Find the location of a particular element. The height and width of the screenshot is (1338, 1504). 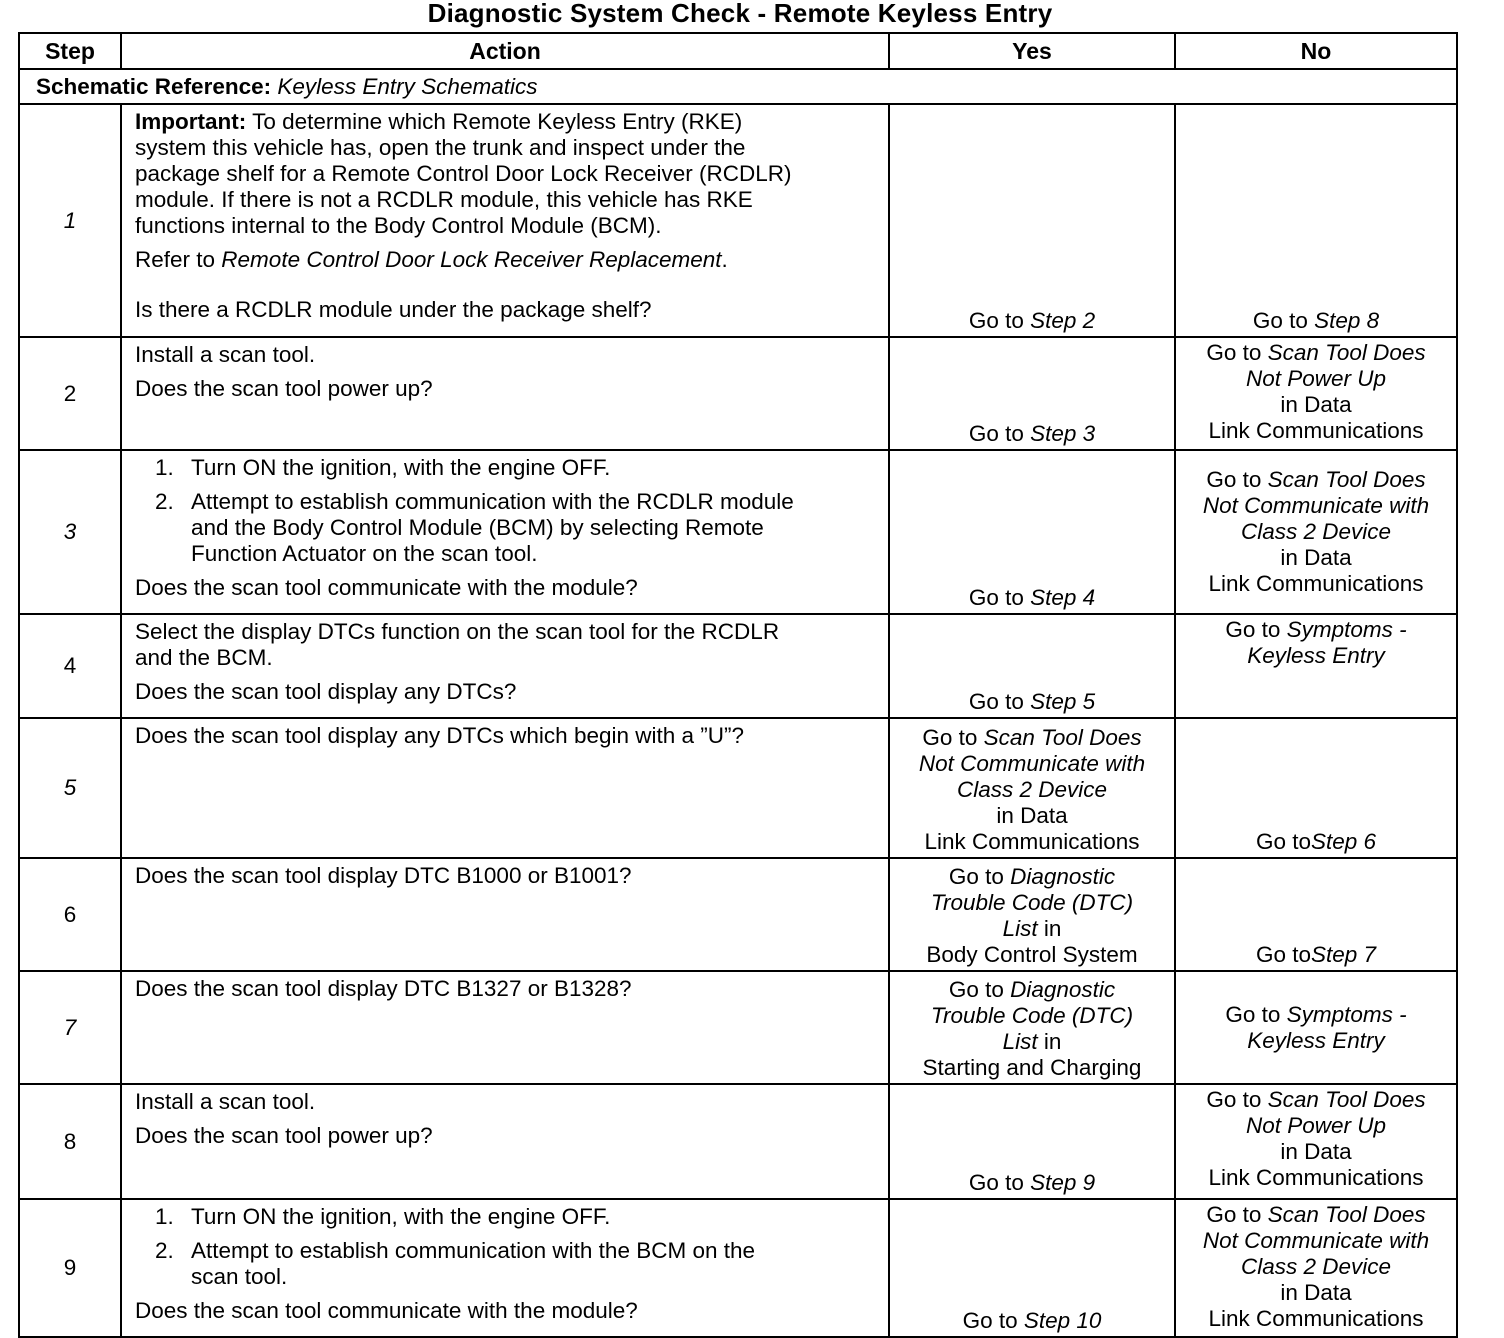

action-paragraph: Install a scan tool. is located at coordinates (506, 1102).